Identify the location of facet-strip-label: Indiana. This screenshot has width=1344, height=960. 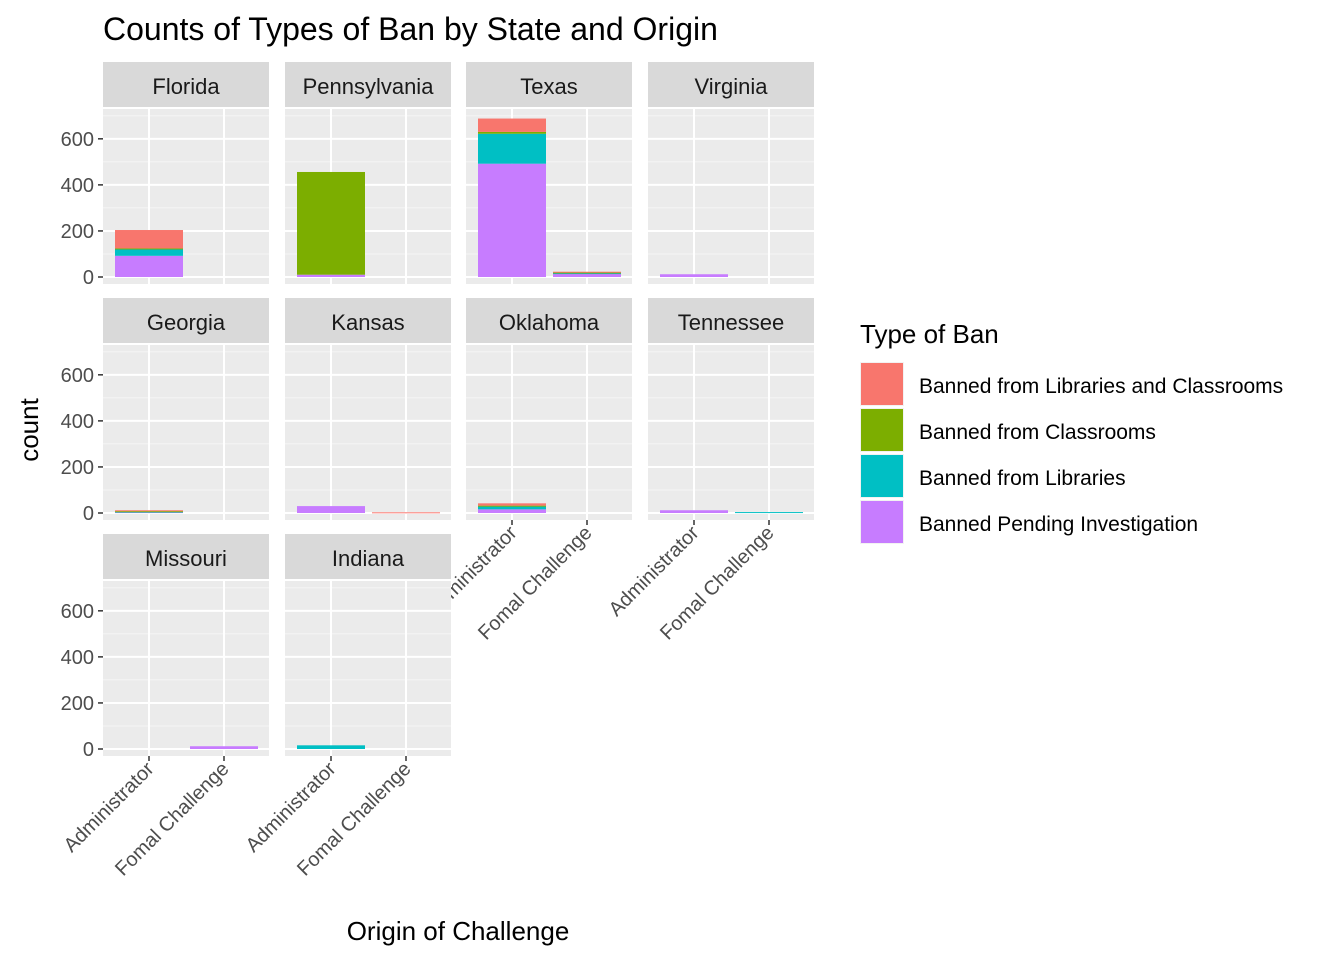
(368, 558).